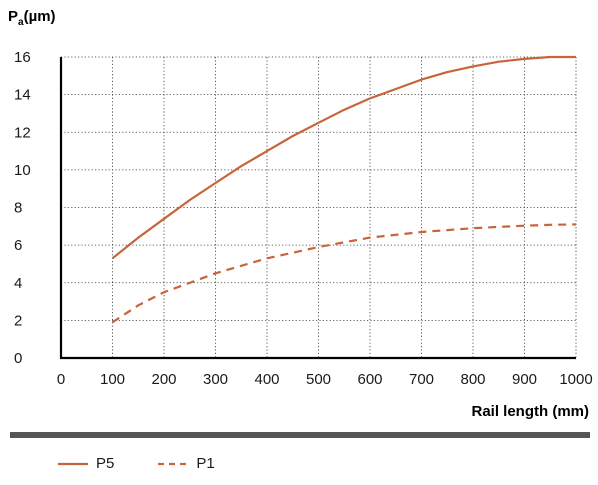 The height and width of the screenshot is (485, 598). I want to click on x-tick-label: 200, so click(163, 379).